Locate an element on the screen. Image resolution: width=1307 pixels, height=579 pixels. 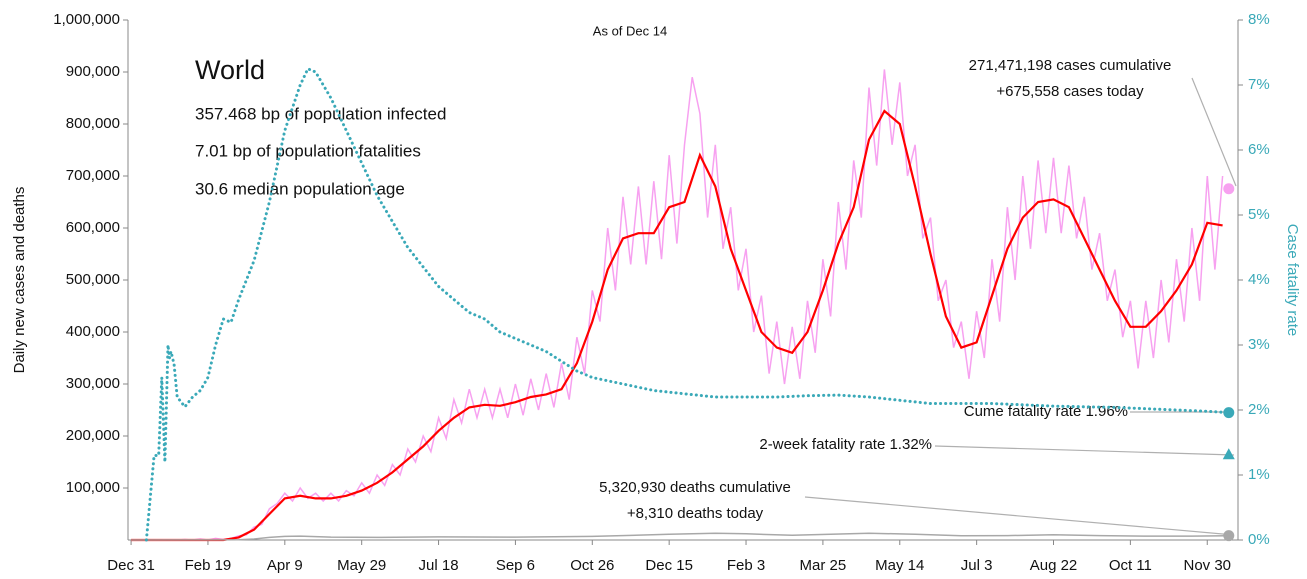
y-tick-label: 1,000,000 is located at coordinates (86, 19).